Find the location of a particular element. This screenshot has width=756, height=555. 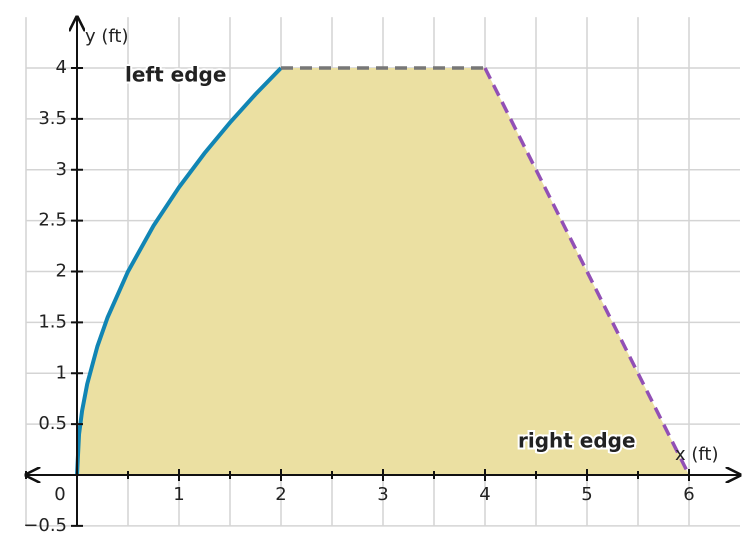

x-tick-label: 1 is located at coordinates (178, 494).